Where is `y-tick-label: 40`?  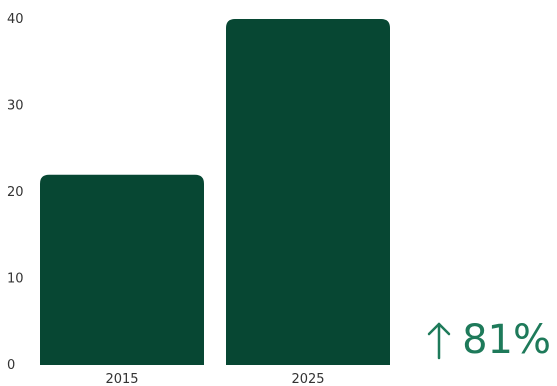
y-tick-label: 40 is located at coordinates (15, 19).